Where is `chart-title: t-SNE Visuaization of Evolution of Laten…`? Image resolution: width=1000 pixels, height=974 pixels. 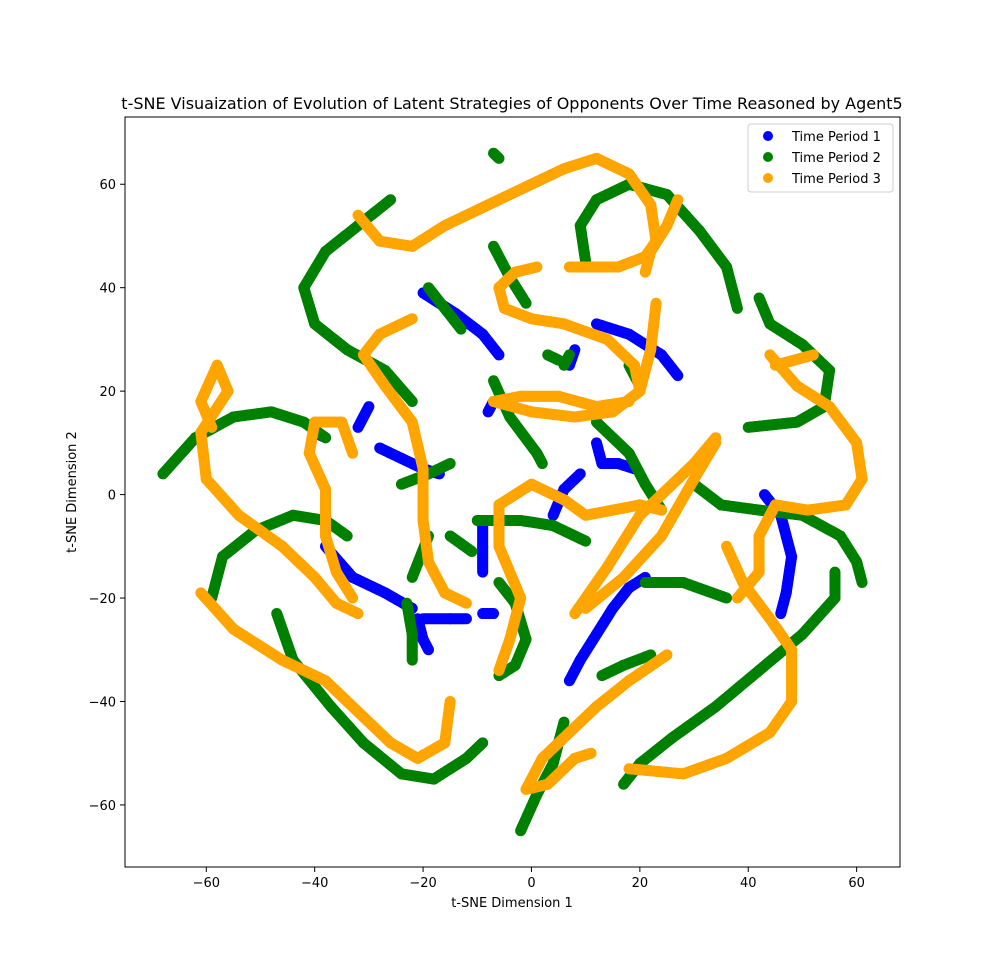
chart-title: t-SNE Visuaization of Evolution of Laten… is located at coordinates (511, 103).